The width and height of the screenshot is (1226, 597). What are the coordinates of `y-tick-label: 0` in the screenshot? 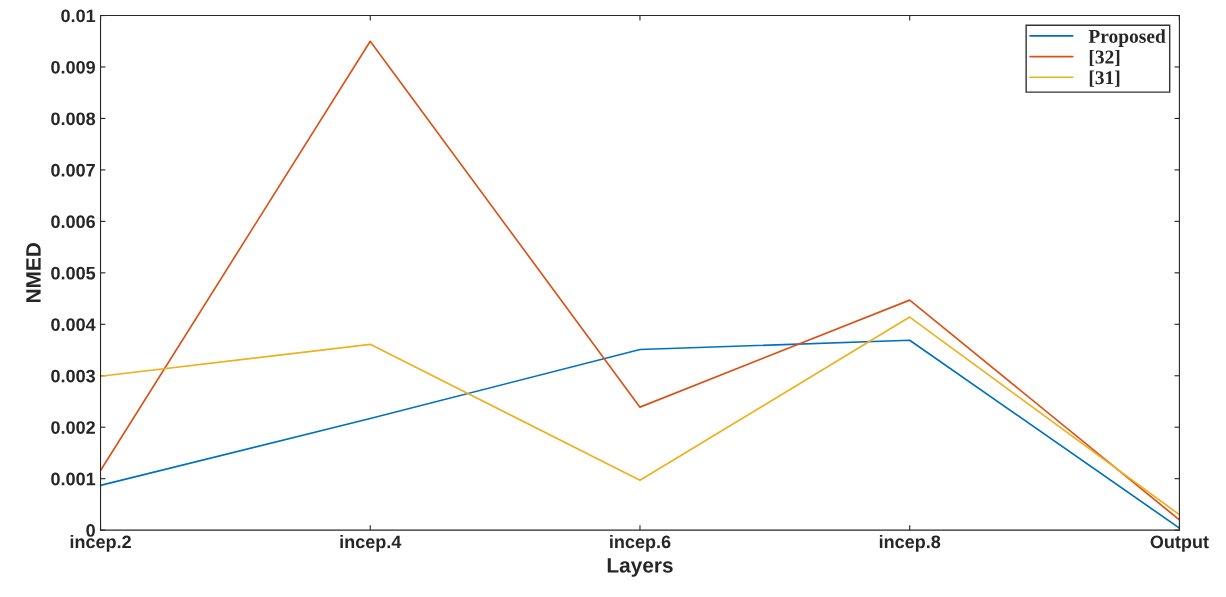 It's located at (90, 530).